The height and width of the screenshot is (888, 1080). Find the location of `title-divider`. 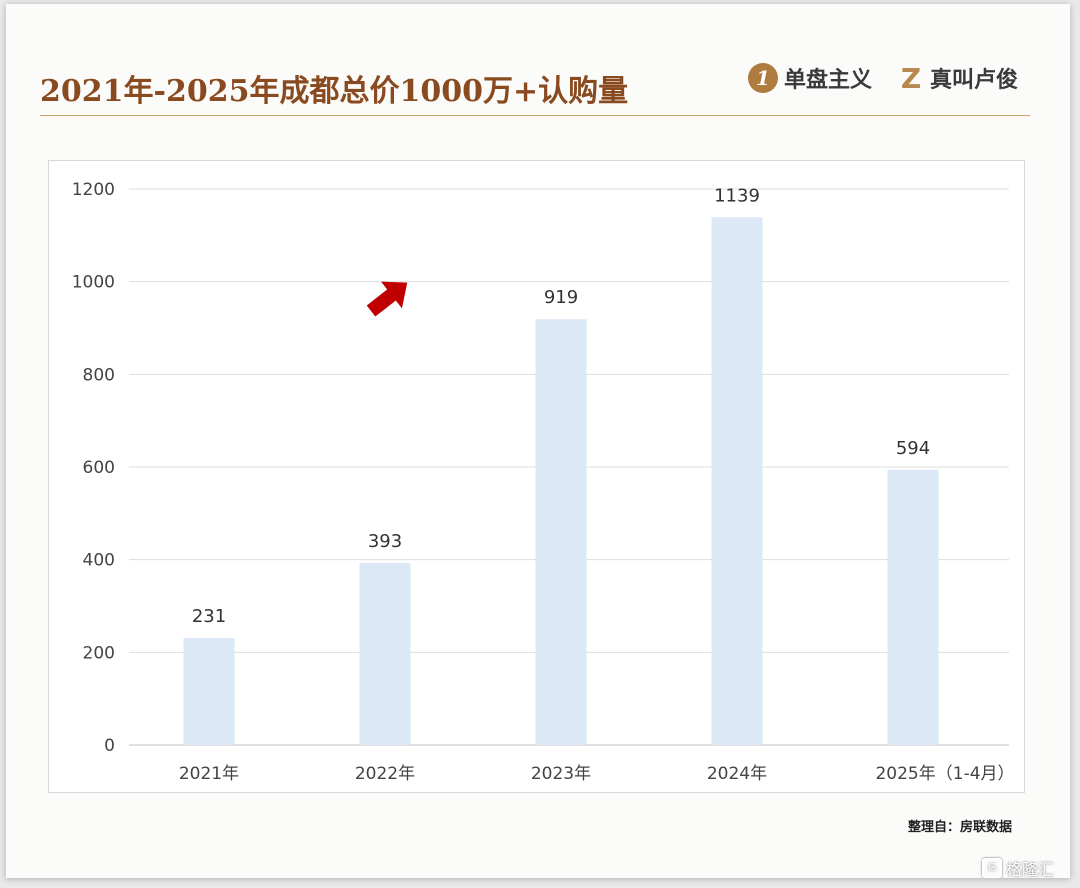

title-divider is located at coordinates (535, 115).